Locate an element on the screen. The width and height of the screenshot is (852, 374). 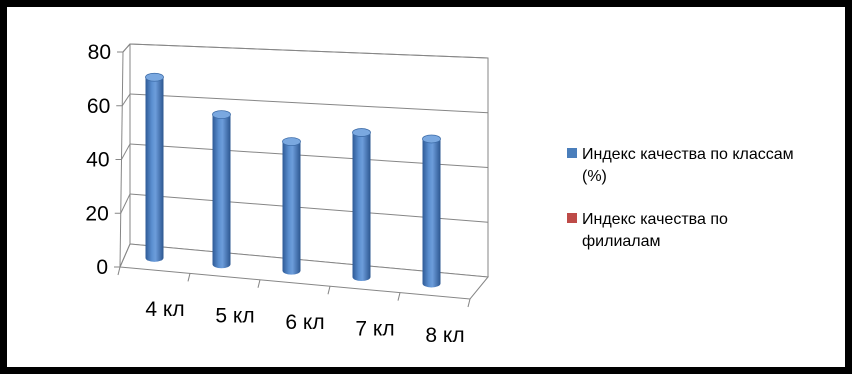
y-tick-label: 20 is located at coordinates (96, 213).